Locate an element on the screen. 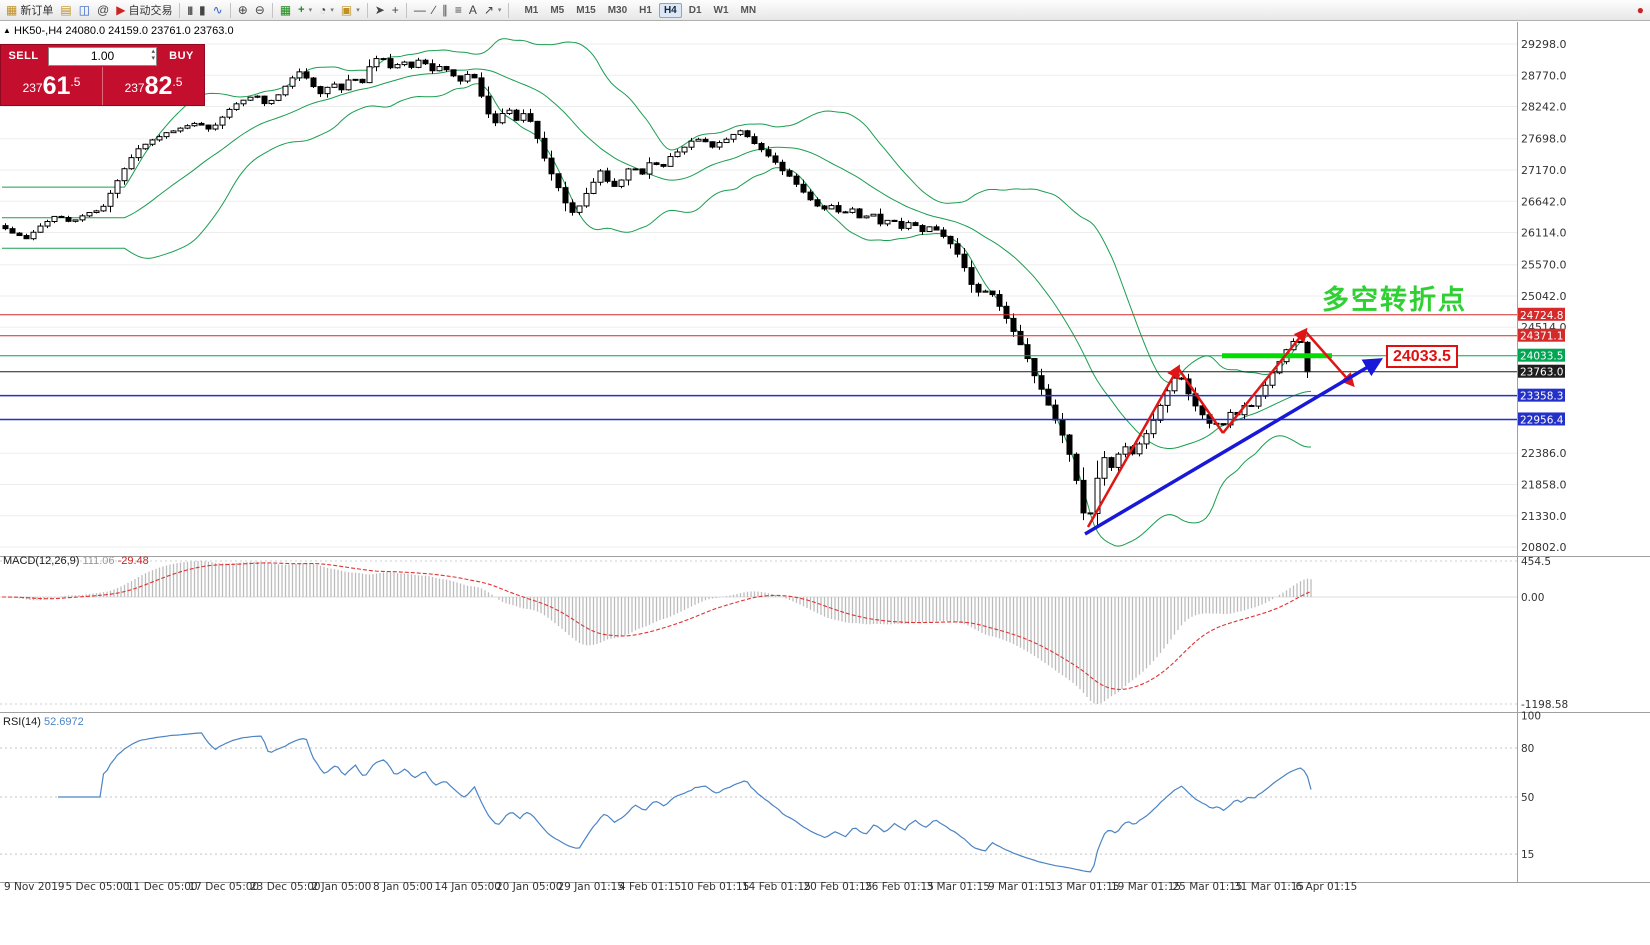 The image size is (1650, 945). autotrading-button: ▶ 自动交易 is located at coordinates (144, 10).